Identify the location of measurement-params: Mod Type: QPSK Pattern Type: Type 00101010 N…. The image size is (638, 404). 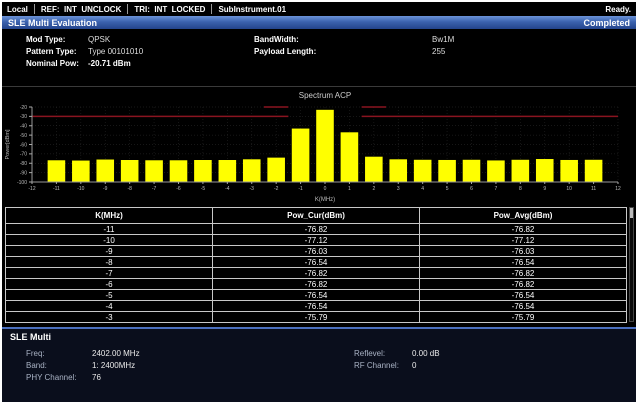
(319, 57).